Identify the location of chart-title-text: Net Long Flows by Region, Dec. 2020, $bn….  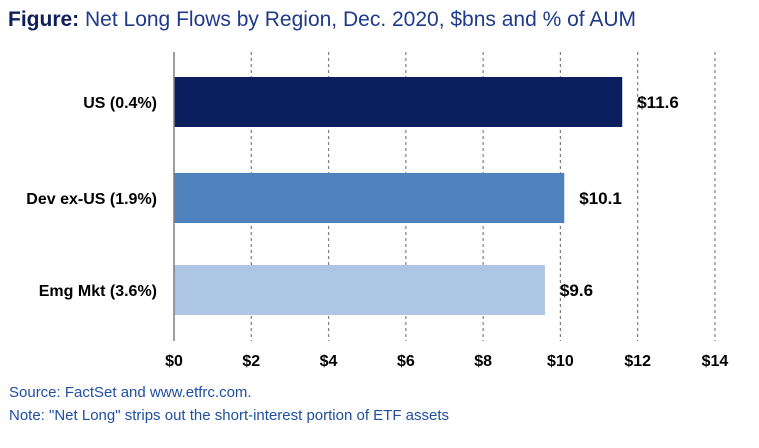
(357, 19).